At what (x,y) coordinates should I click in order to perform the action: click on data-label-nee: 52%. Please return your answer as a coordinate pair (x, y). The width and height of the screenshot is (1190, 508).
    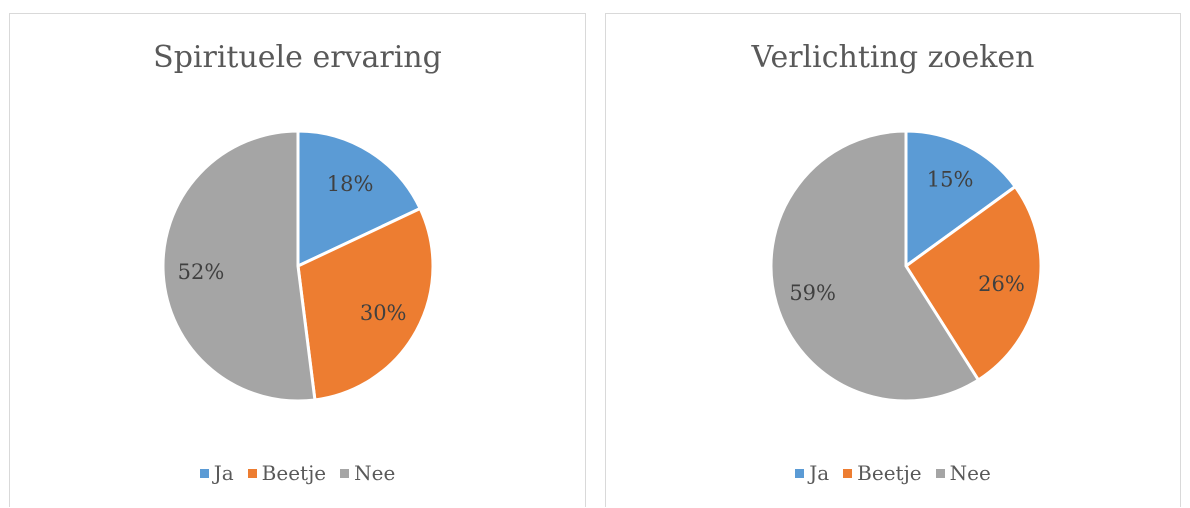
    Looking at the image, I should click on (201, 272).